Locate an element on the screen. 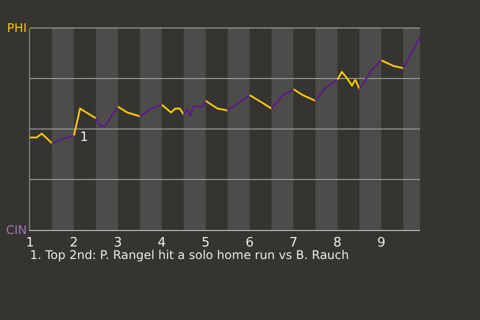 Image resolution: width=480 pixels, height=320 pixels. x-tick-label: 2 is located at coordinates (74, 243).